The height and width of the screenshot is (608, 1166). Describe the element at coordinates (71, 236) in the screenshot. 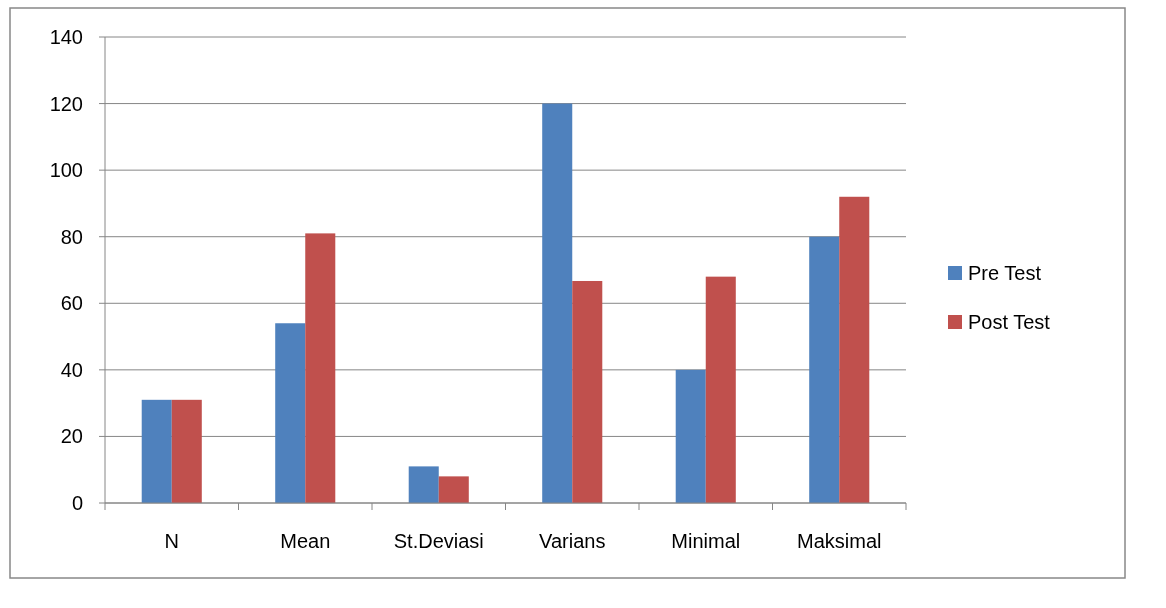

I see `y-tick-label: 80` at that location.